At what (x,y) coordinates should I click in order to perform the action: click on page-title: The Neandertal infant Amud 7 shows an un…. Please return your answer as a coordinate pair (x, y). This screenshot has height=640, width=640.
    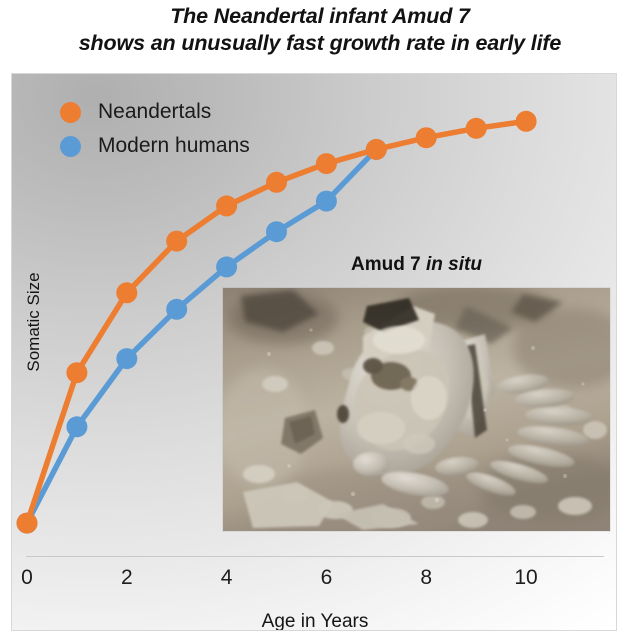
    Looking at the image, I should click on (320, 30).